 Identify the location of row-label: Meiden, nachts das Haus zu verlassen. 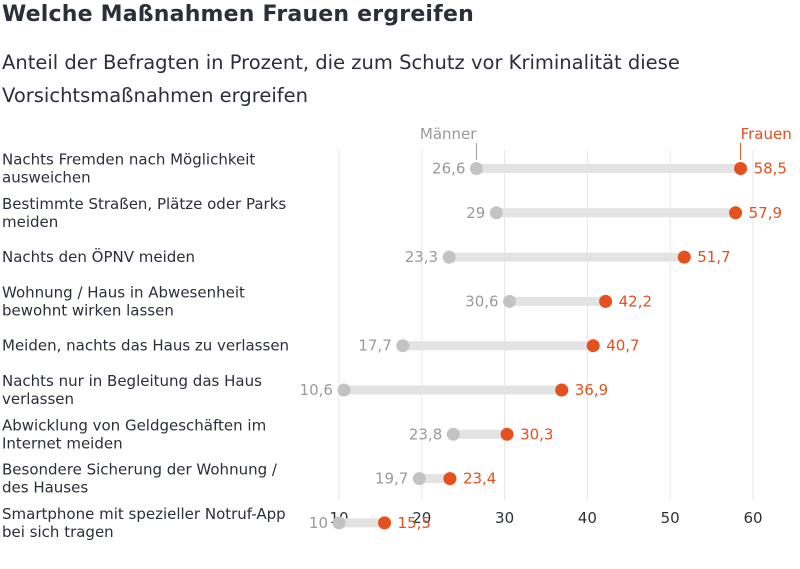
(145, 346).